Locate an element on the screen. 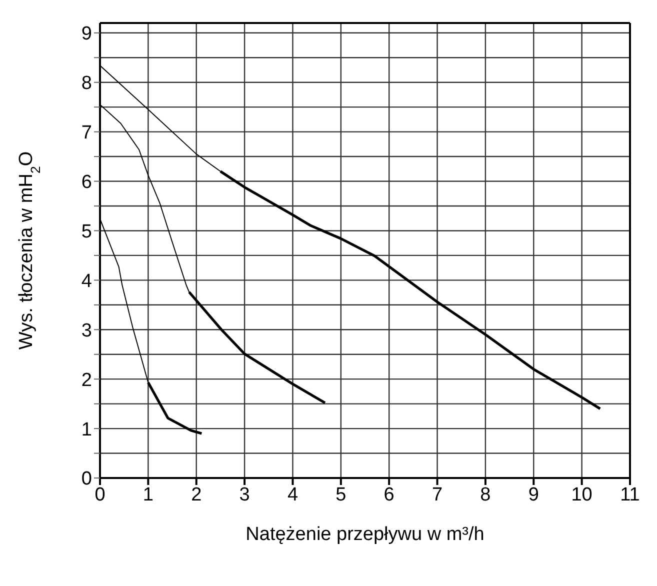 The width and height of the screenshot is (657, 586). y-tick-label: 8 is located at coordinates (86, 83).